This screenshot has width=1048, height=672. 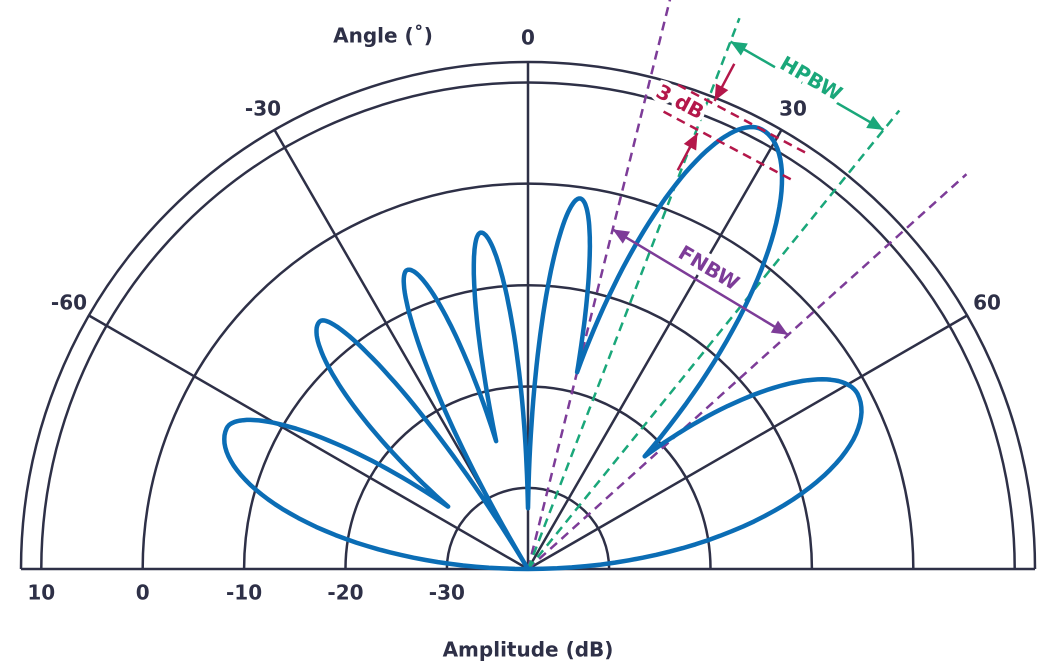 What do you see at coordinates (447, 593) in the screenshot?
I see `r-tick-label: -30` at bounding box center [447, 593].